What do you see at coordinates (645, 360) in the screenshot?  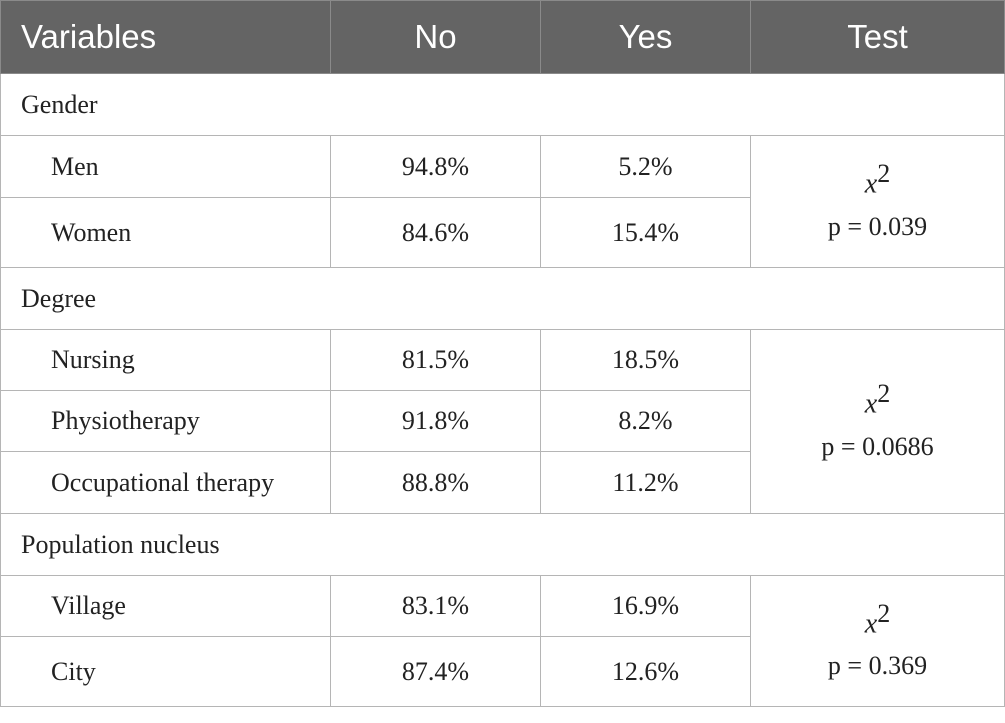 I see `cell: 18.5%` at bounding box center [645, 360].